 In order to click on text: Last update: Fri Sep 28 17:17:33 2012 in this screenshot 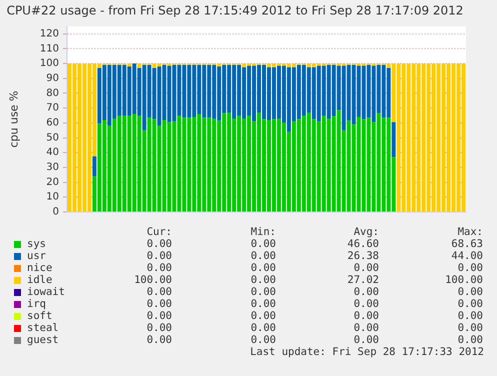, I will do `click(367, 352)`.